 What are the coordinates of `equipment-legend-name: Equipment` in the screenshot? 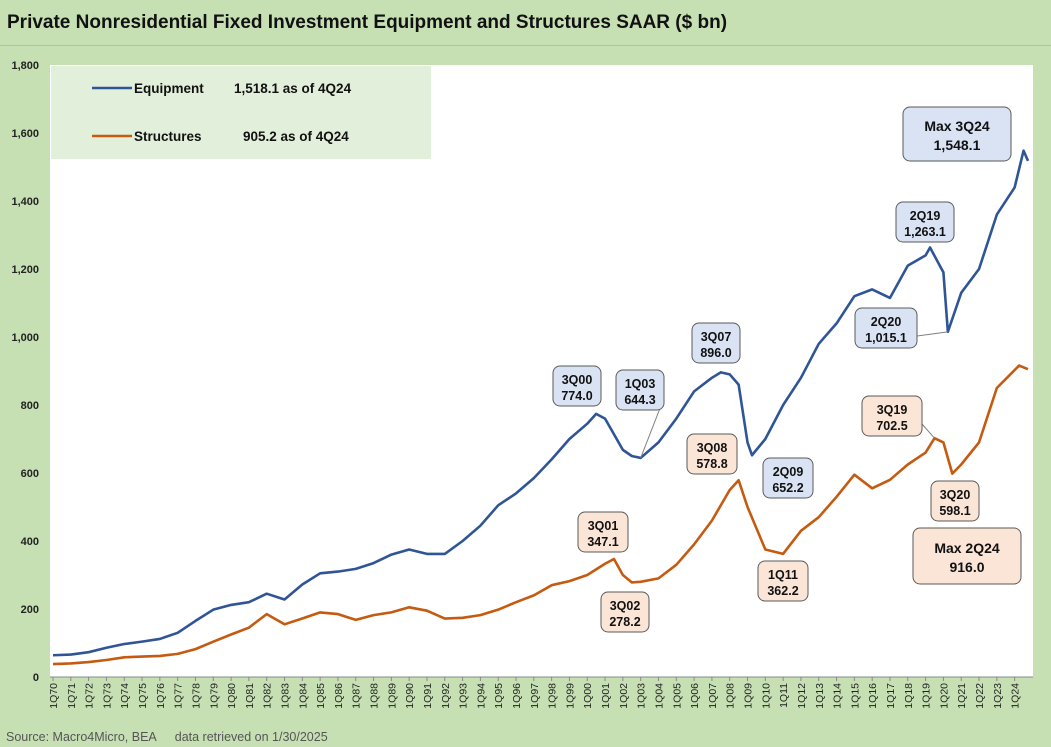 It's located at (169, 88).